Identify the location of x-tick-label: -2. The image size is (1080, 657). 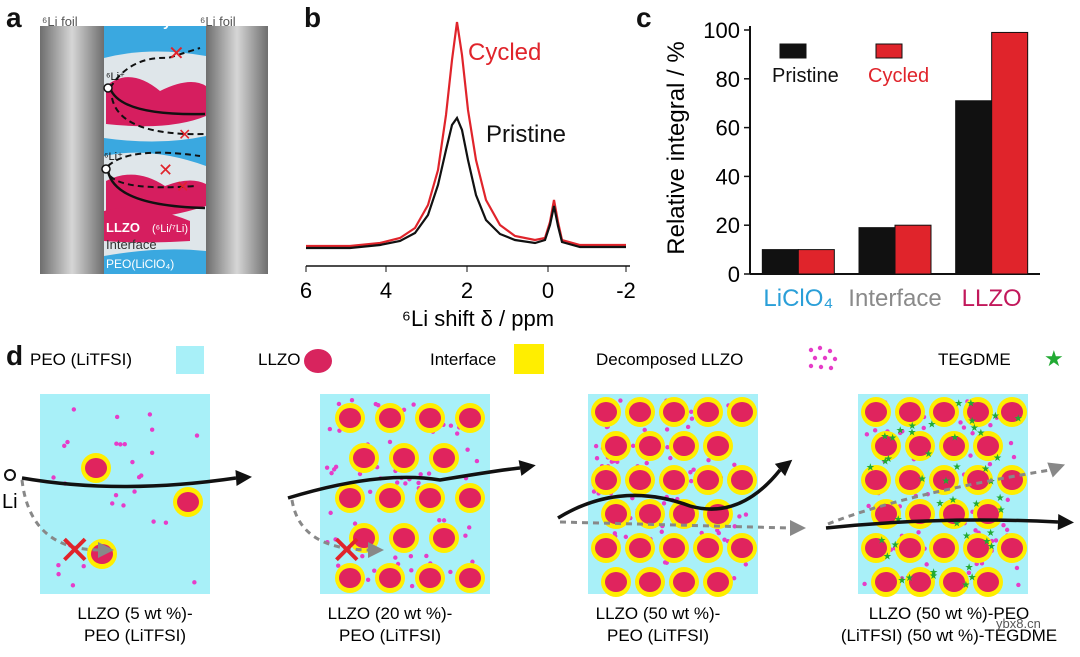
(626, 290).